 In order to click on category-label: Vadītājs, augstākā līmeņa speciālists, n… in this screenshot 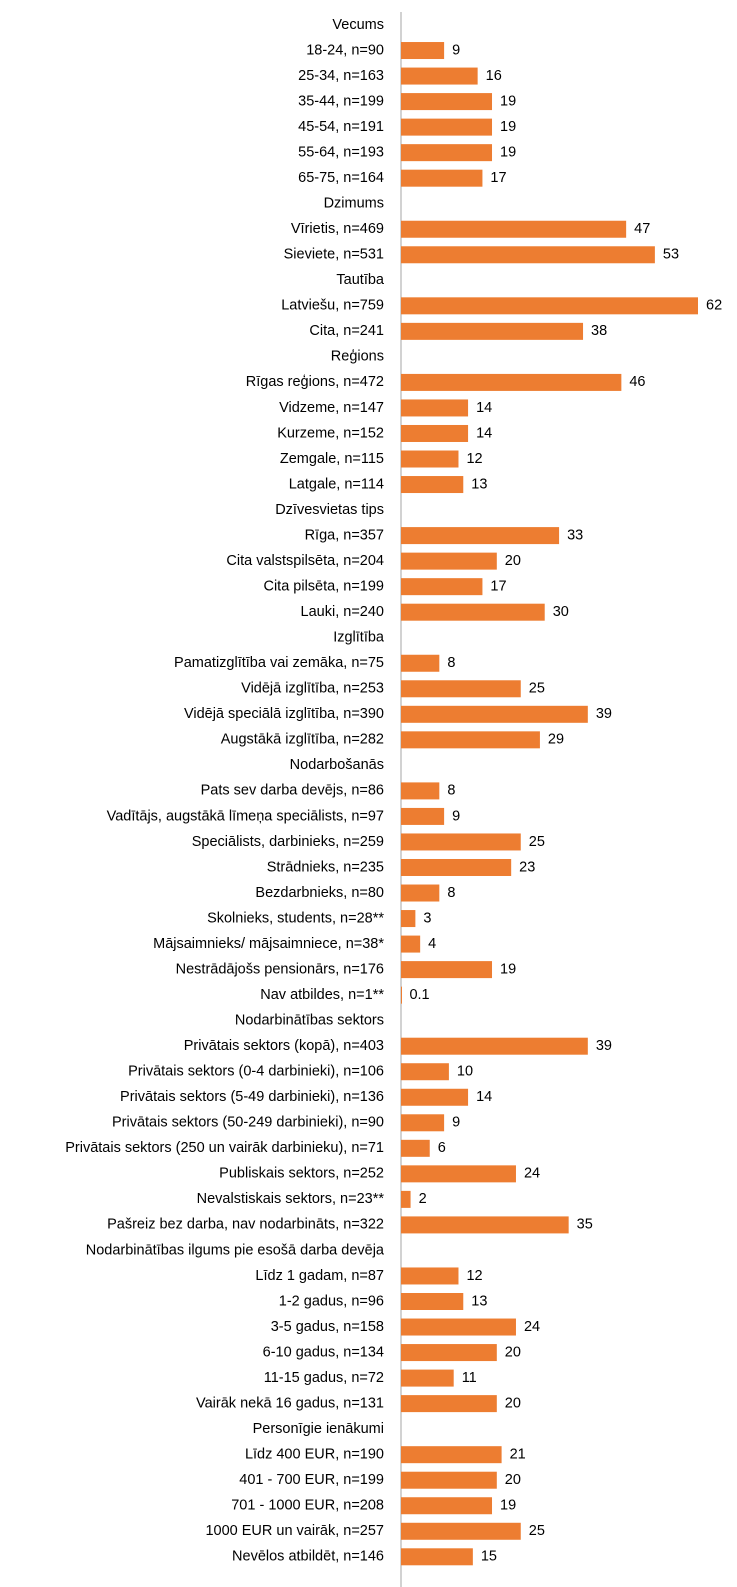, I will do `click(245, 816)`.